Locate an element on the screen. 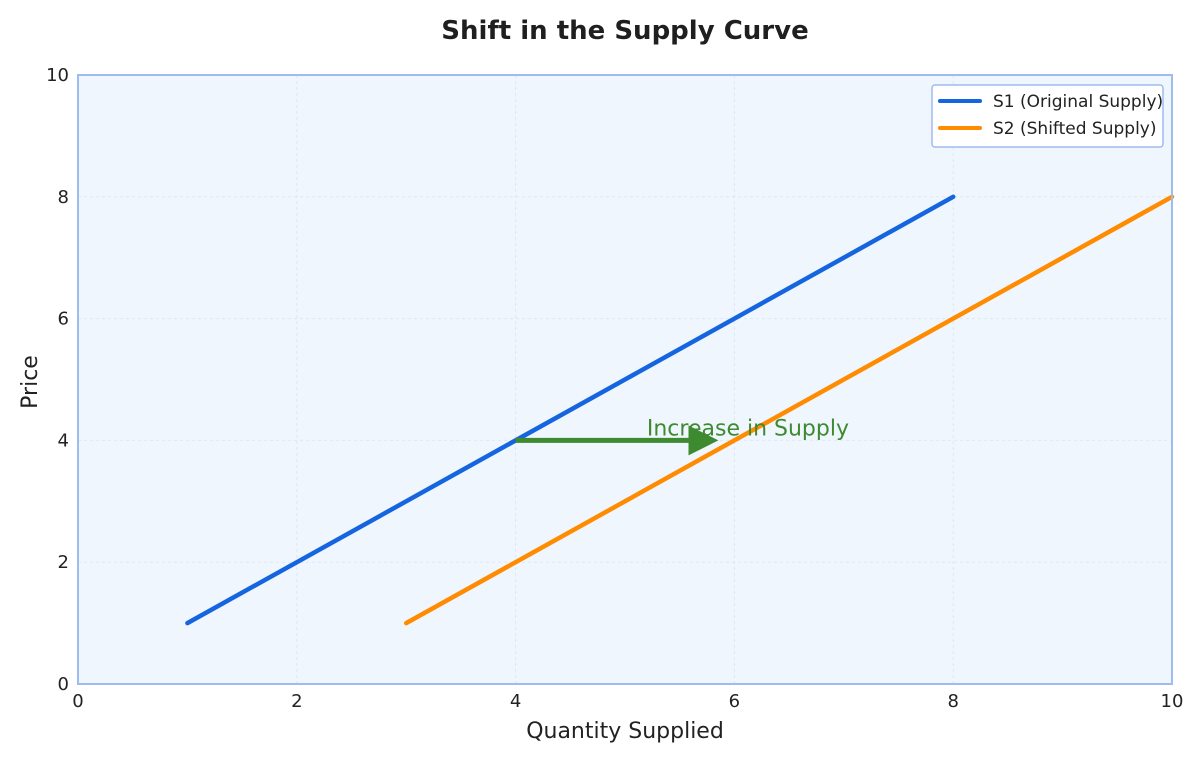  x-axis-label: Quantity Supplied is located at coordinates (625, 731).